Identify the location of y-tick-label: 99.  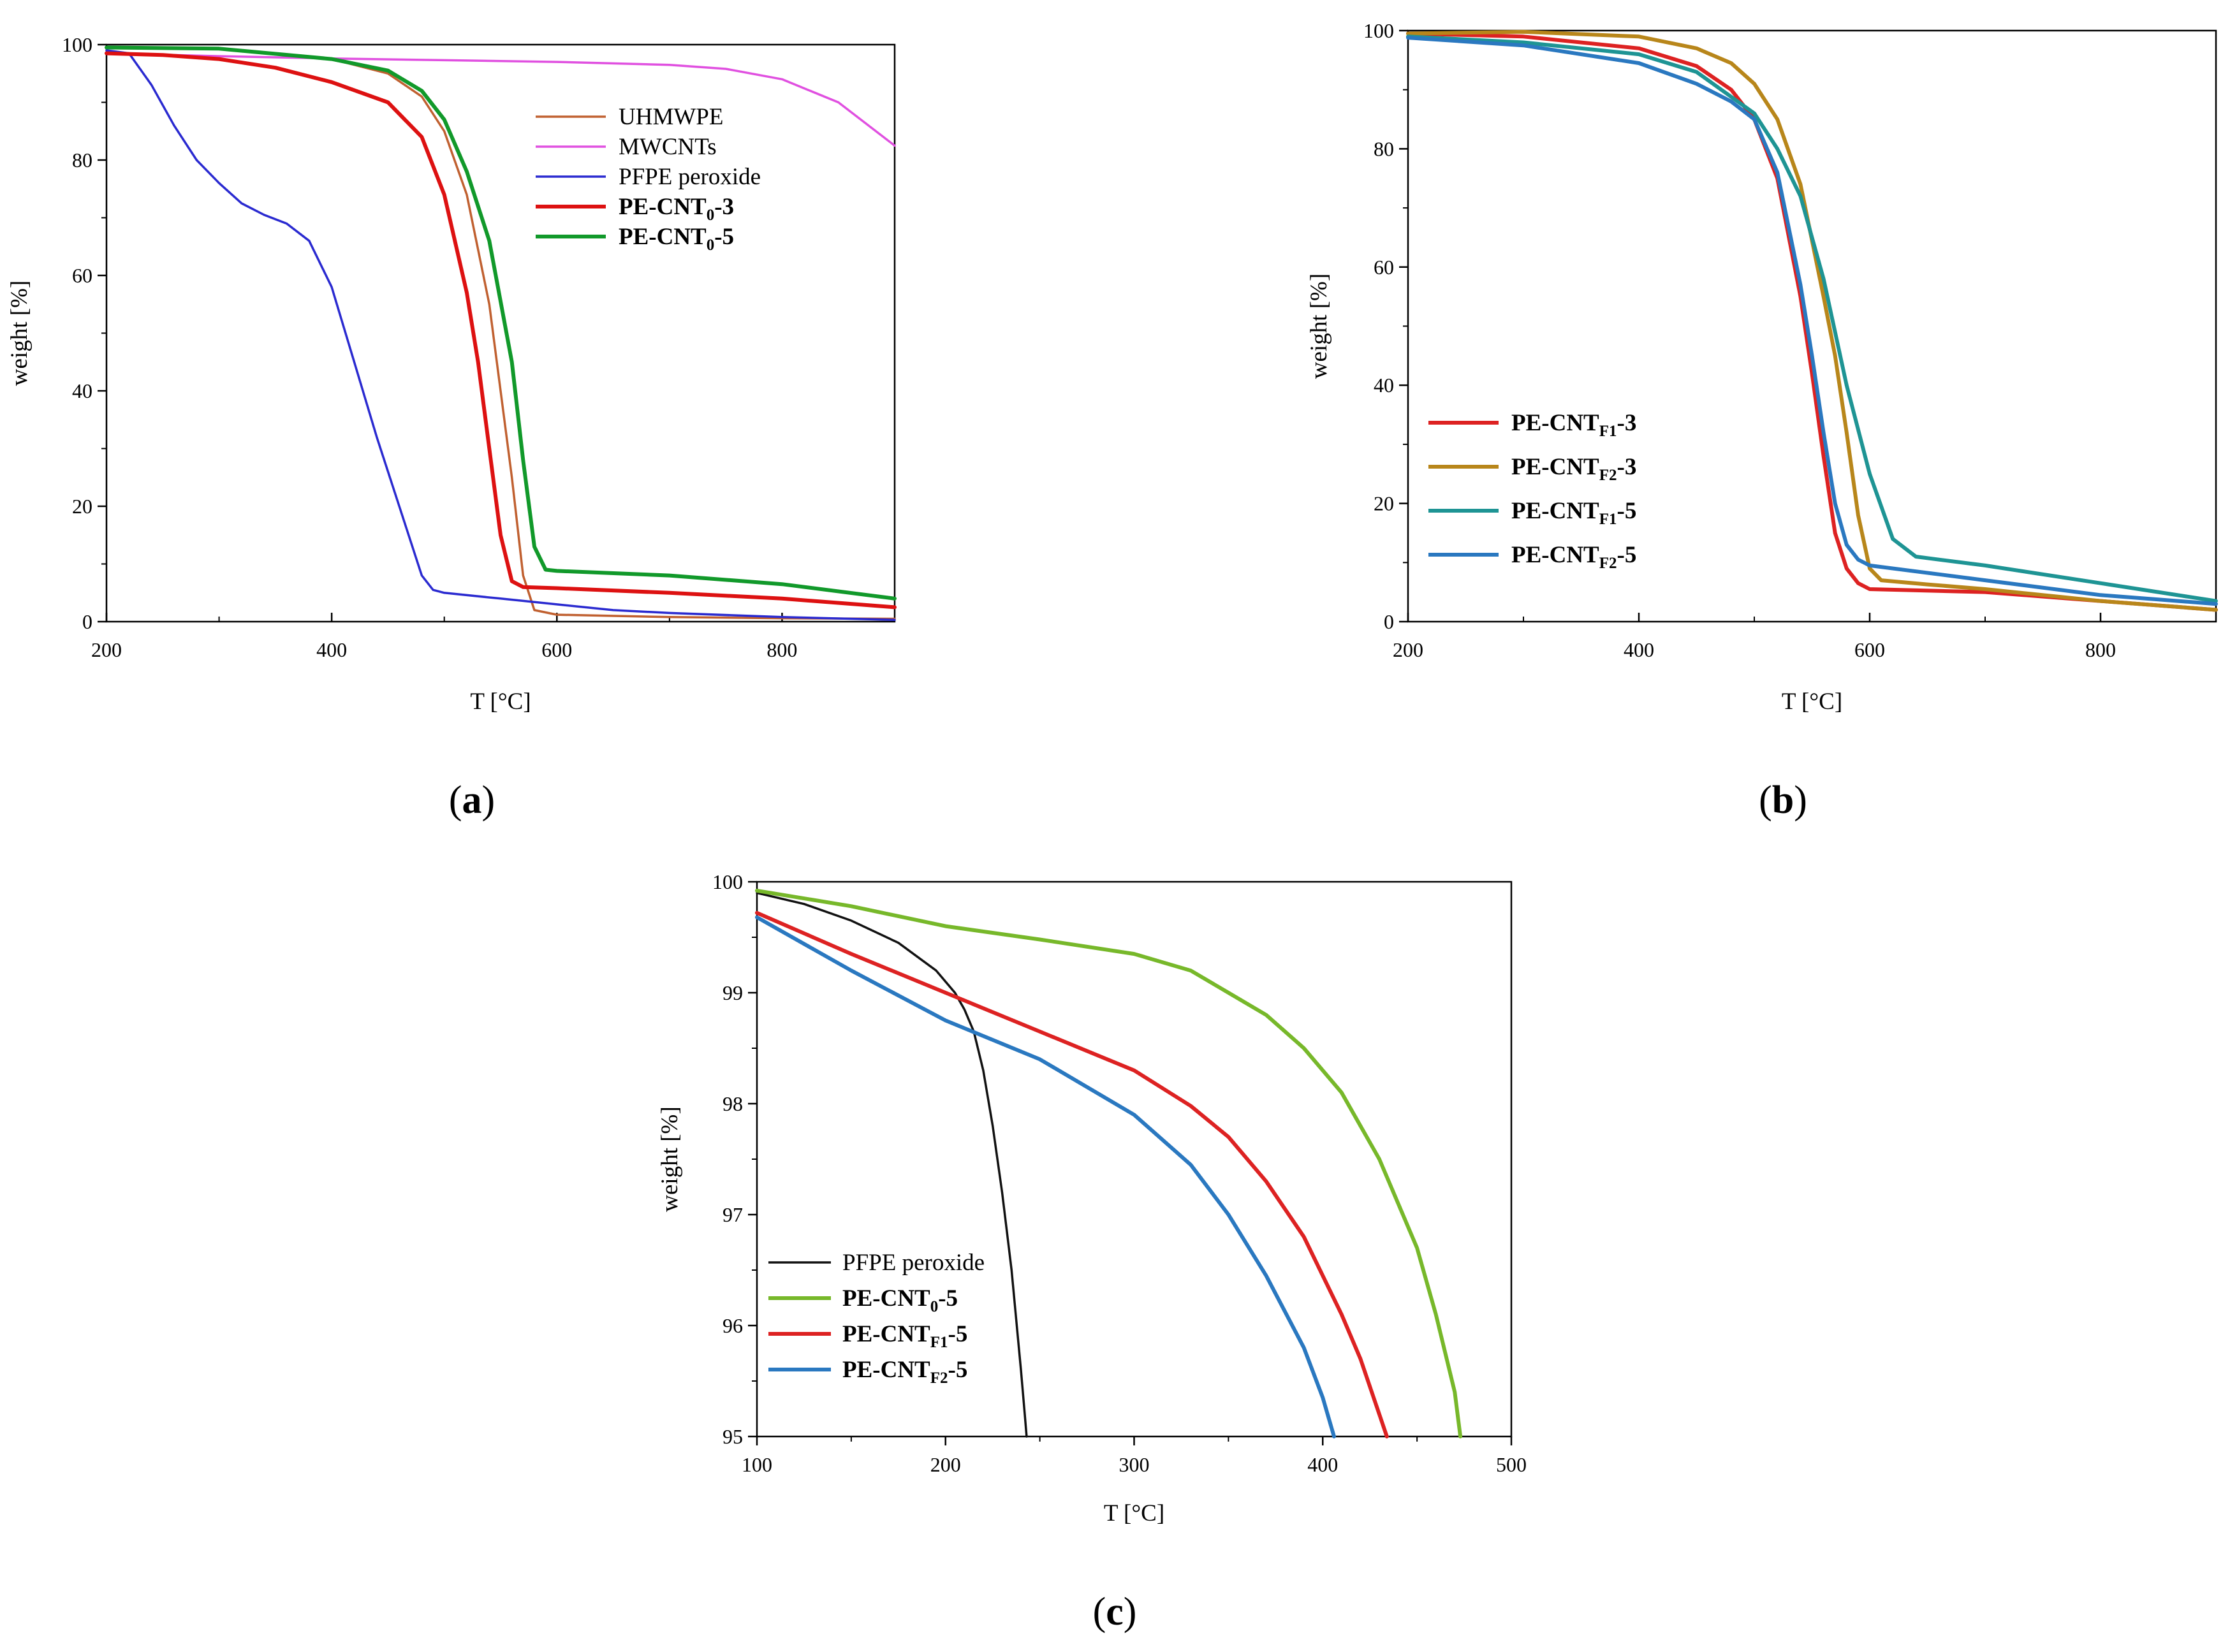
(733, 993).